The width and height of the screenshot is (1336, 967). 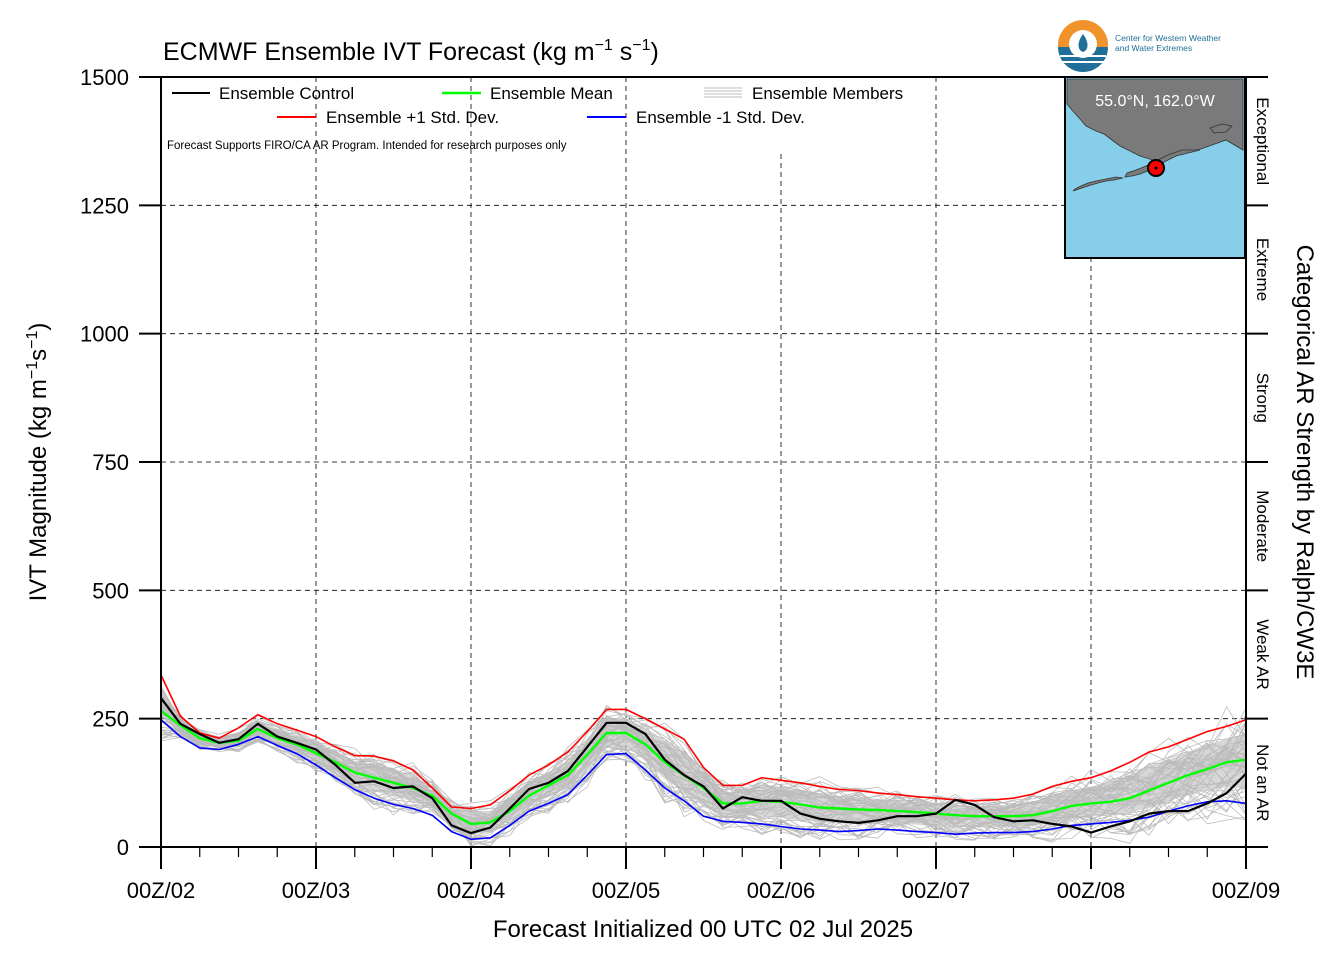 I want to click on x-tick-label: 00Z/09, so click(x=1246, y=890).